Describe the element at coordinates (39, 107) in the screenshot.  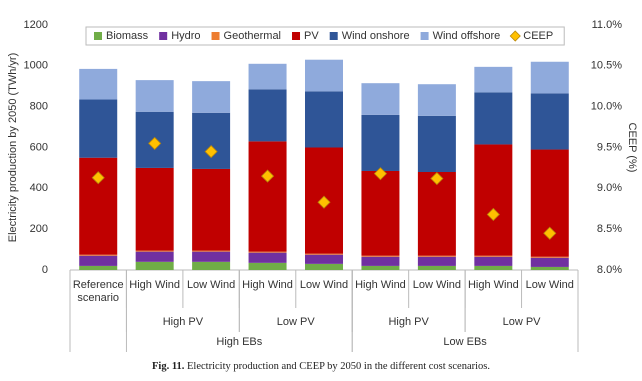
I see `y-tick-label: 800` at that location.